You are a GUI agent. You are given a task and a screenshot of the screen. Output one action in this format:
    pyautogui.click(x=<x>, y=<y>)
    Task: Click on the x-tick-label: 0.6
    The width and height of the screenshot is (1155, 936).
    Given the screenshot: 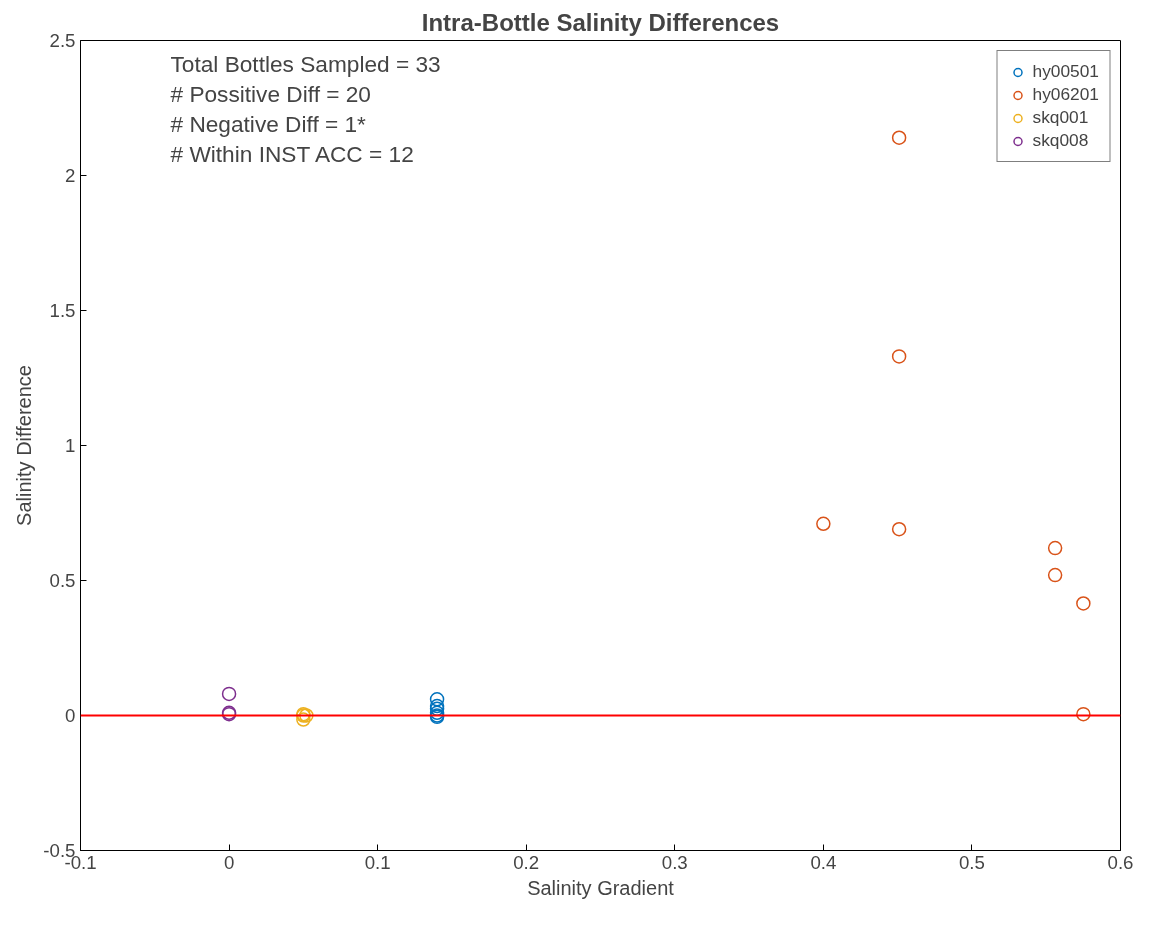 What is the action you would take?
    pyautogui.click(x=1120, y=862)
    